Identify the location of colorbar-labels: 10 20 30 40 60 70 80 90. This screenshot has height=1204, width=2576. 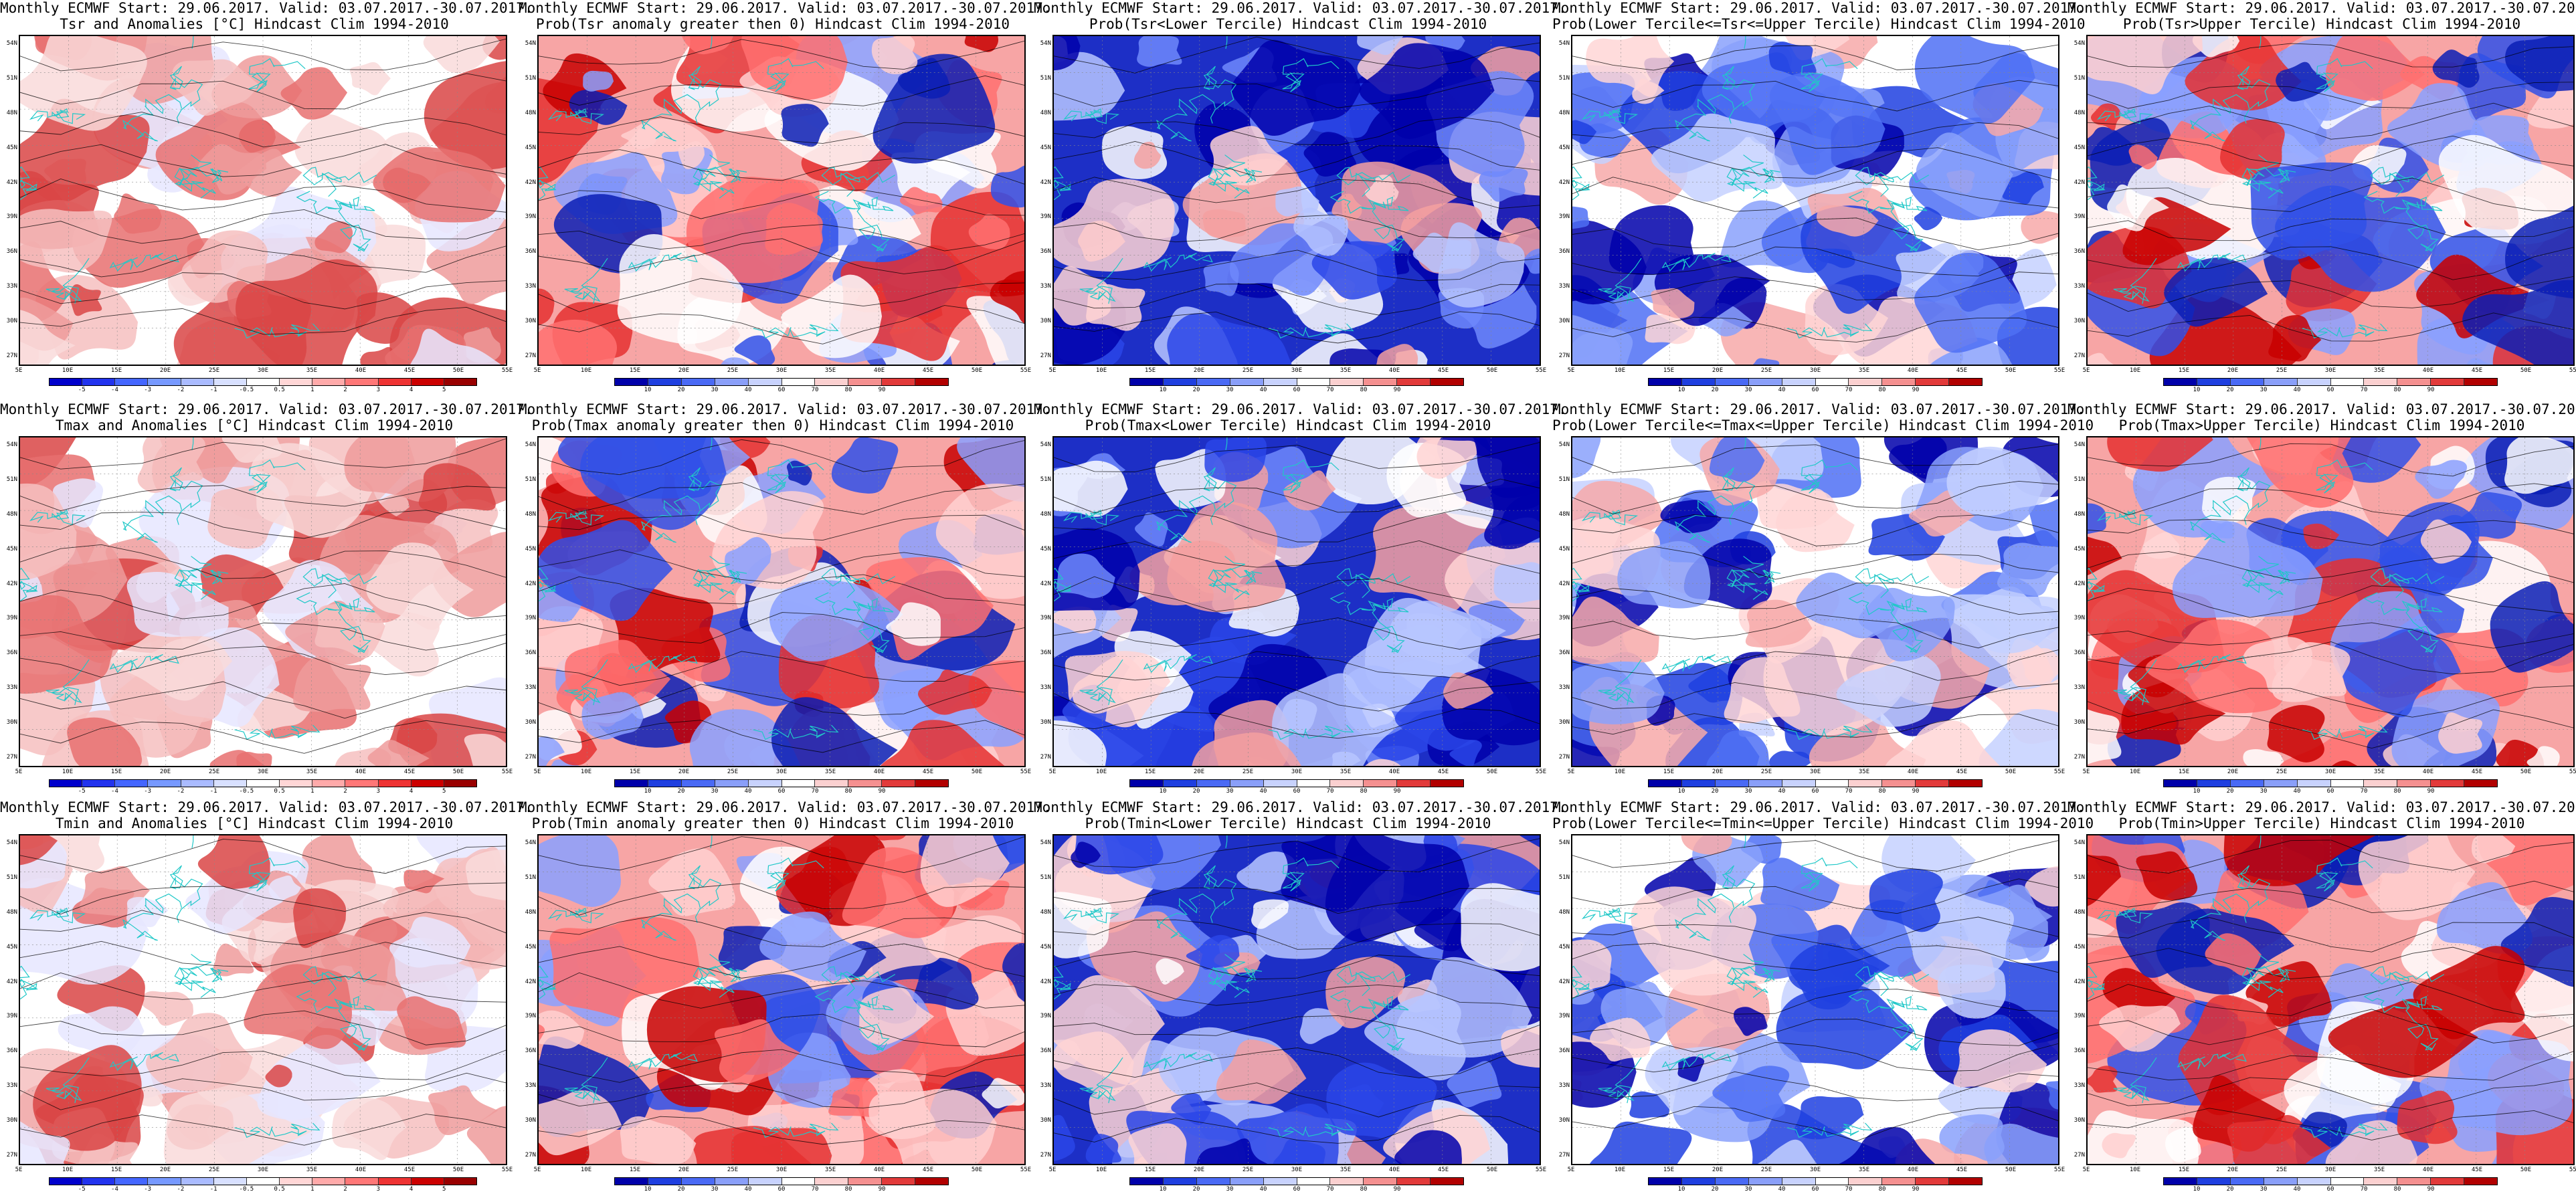
(2330, 1190).